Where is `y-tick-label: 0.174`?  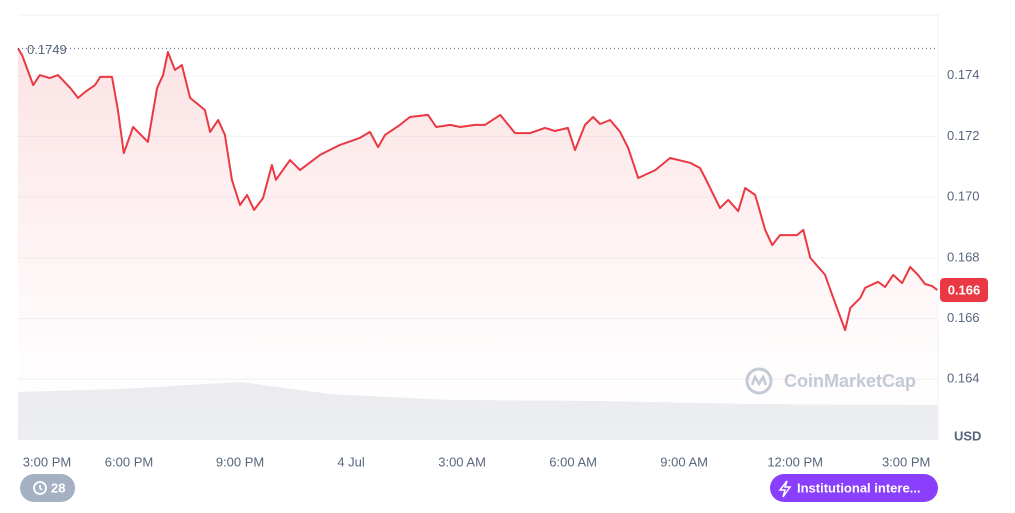
y-tick-label: 0.174 is located at coordinates (963, 74).